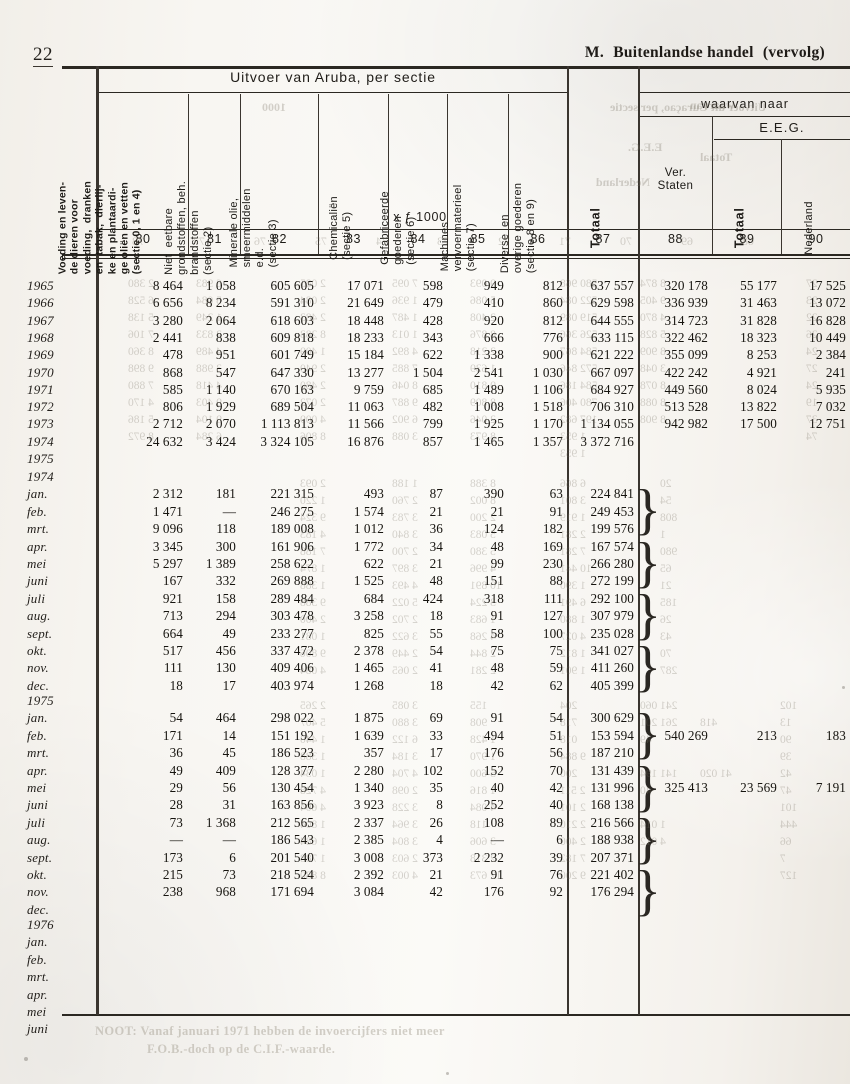  I want to click on page-title-prefix: M., so click(594, 52).